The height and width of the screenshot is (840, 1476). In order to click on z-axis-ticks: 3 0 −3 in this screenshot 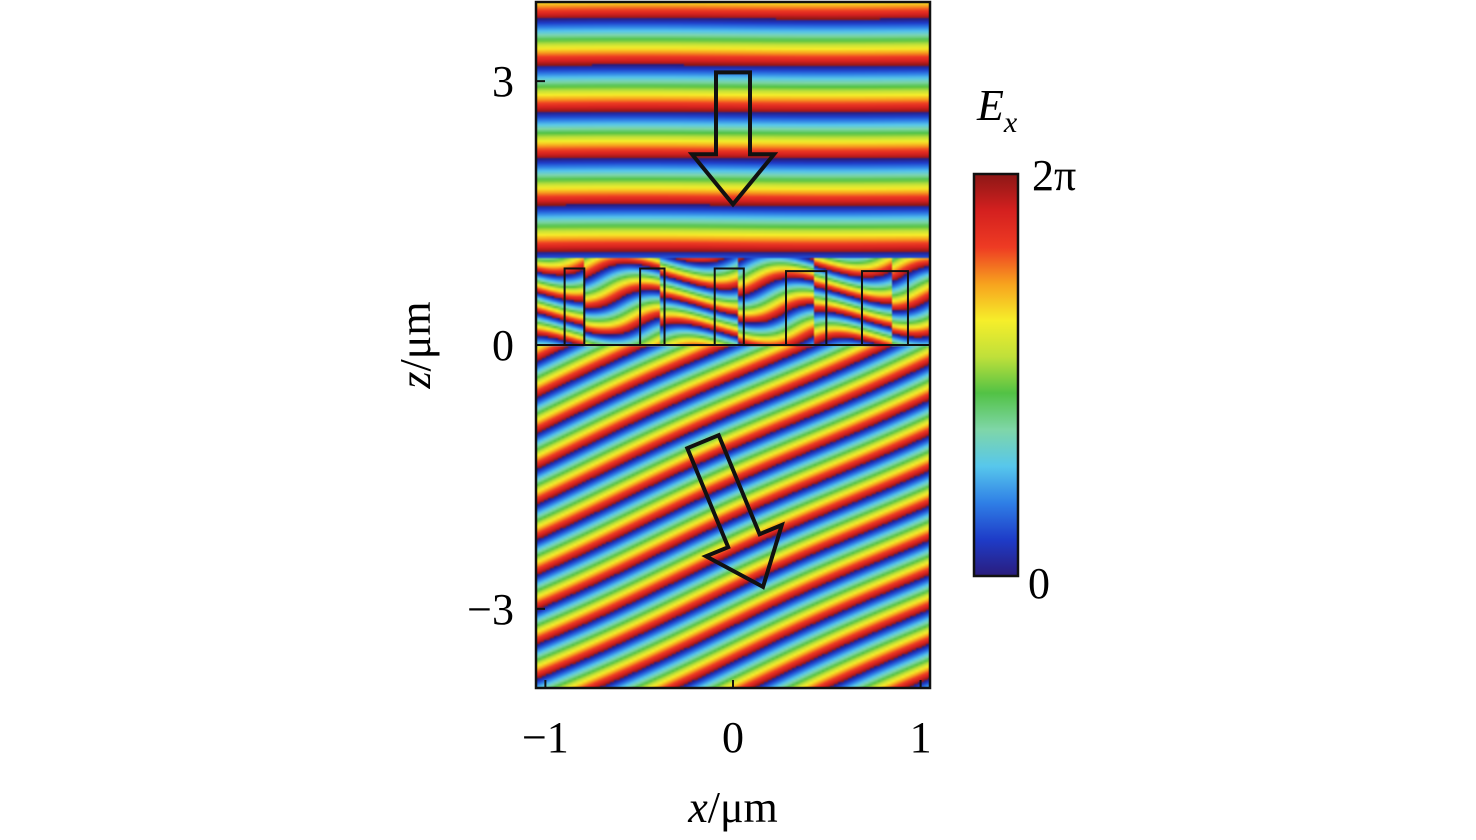, I will do `click(506, 345)`.